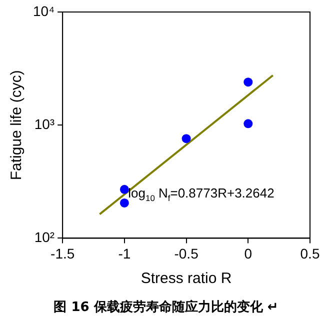  What do you see at coordinates (44, 237) in the screenshot?
I see `y-tick-label: 10²` at bounding box center [44, 237].